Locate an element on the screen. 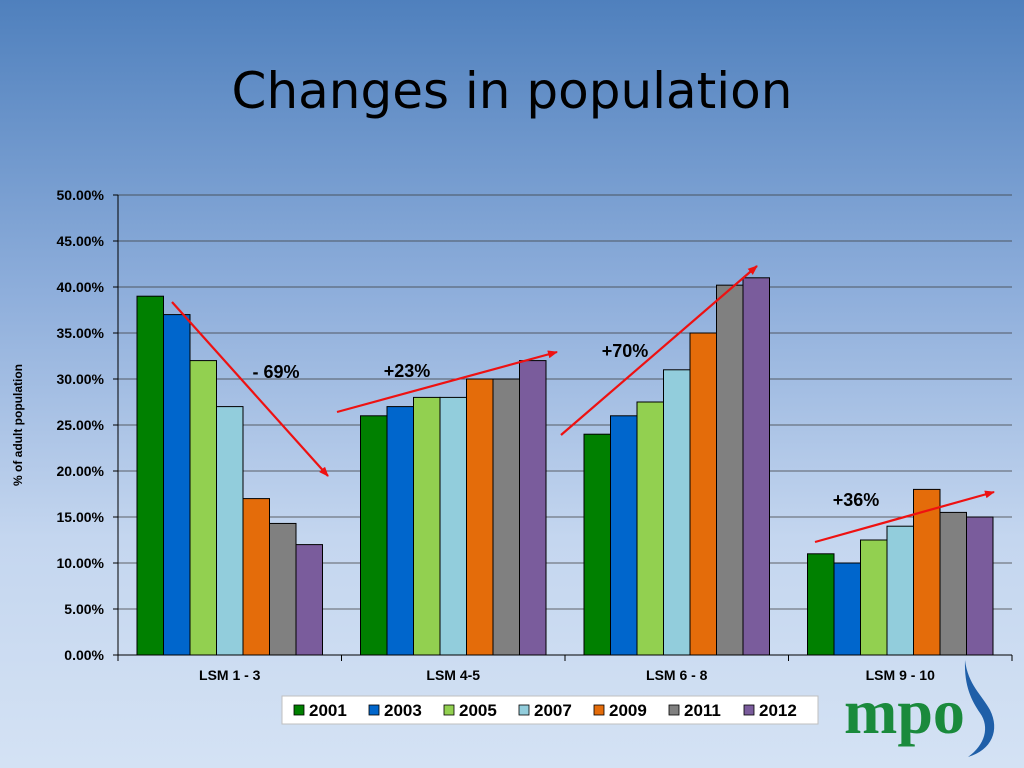 The image size is (1024, 768). annotation-label: +70% is located at coordinates (625, 351).